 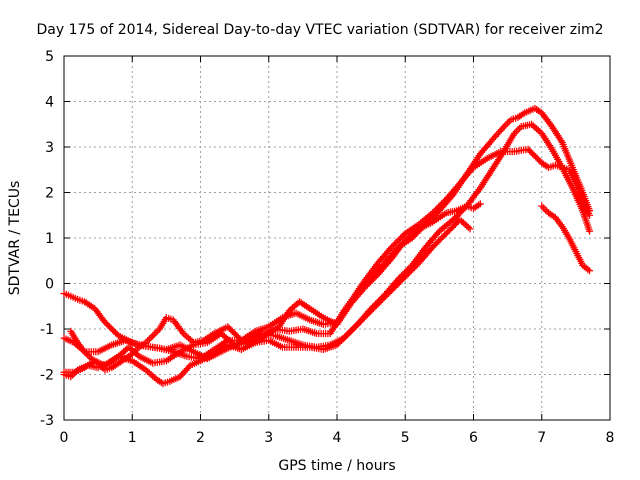 I want to click on x-tick-label: 7, so click(x=541, y=438).